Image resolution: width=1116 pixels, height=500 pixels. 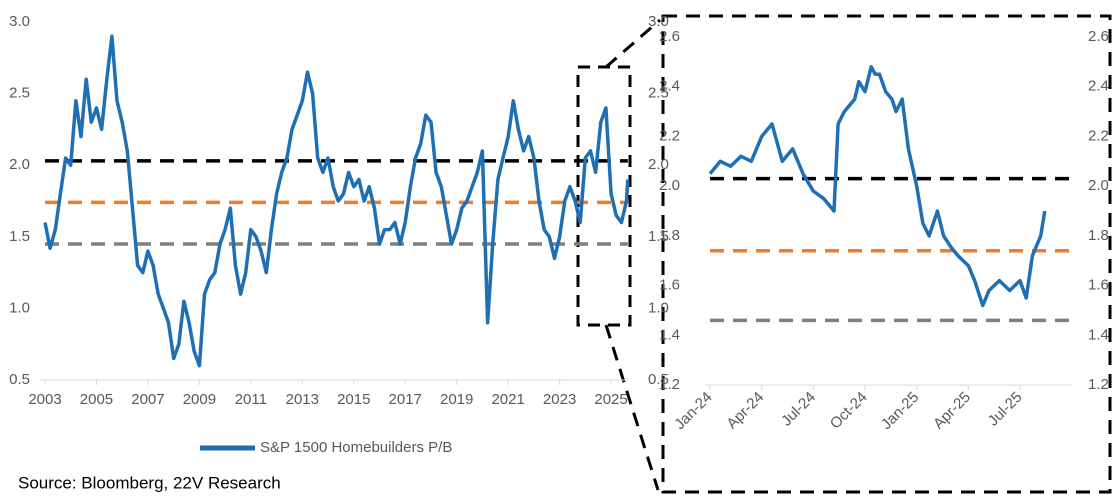 What do you see at coordinates (745, 411) in the screenshot?
I see `x-tick-label: Apr-24` at bounding box center [745, 411].